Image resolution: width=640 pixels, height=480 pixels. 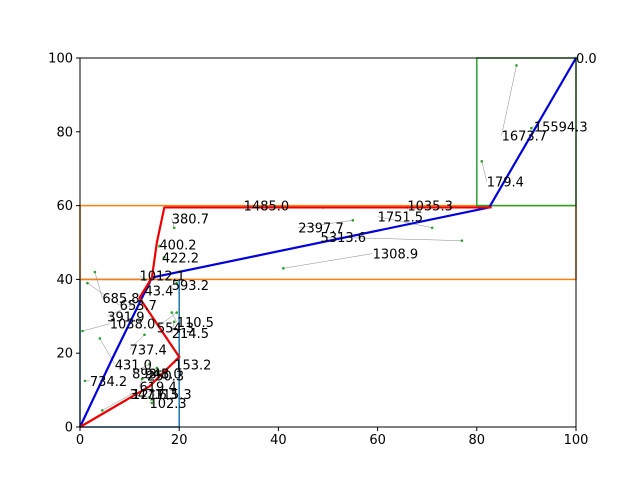 What do you see at coordinates (332, 437) in the screenshot?
I see `x-axis: 0 20 40 60 80 100` at bounding box center [332, 437].